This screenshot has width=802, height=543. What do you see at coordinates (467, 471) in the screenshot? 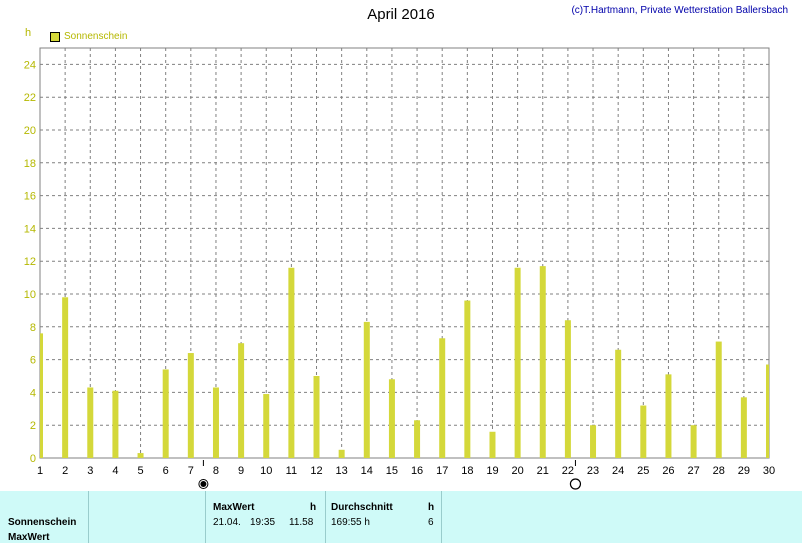
I see `x-tick-label: 18` at bounding box center [467, 471].